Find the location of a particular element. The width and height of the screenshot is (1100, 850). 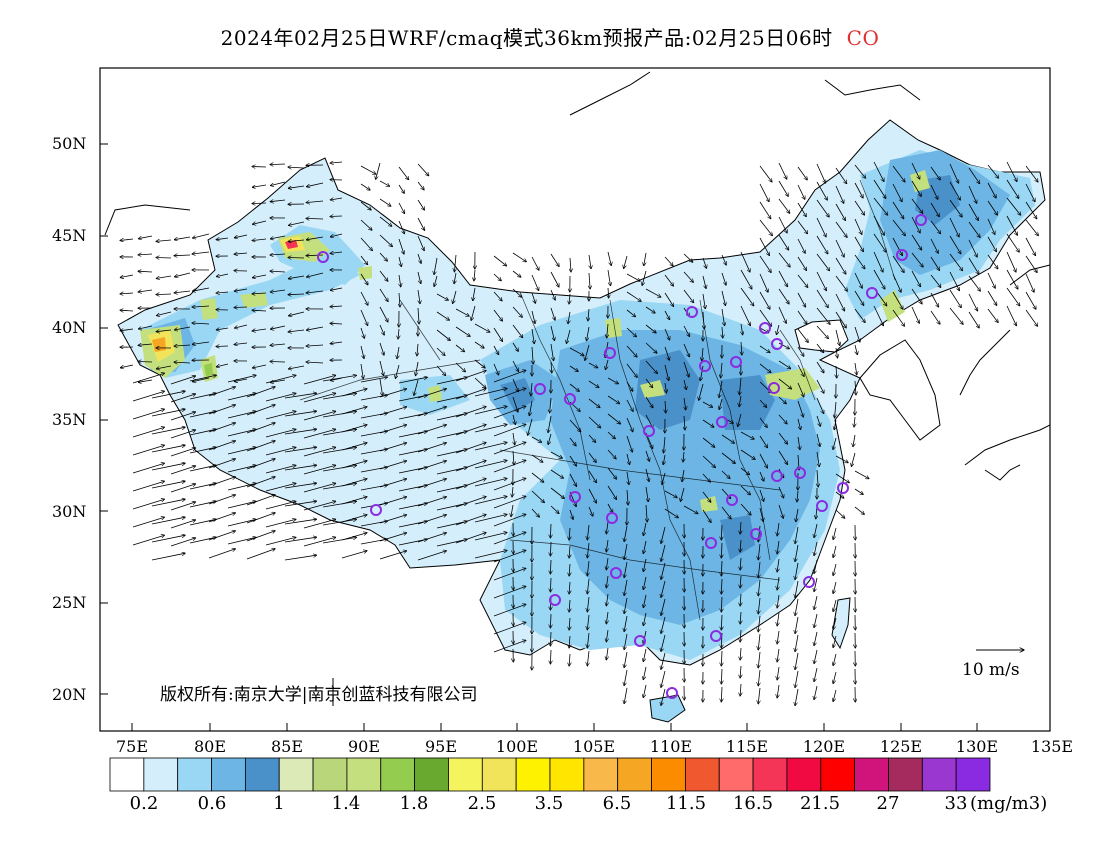

lon-label: 120E is located at coordinates (824, 746).